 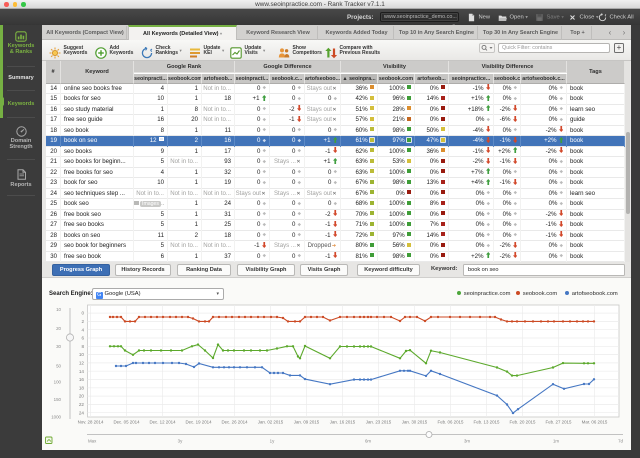 What do you see at coordinates (180, 441) in the screenshot?
I see `svg-text: 3y` at bounding box center [180, 441].